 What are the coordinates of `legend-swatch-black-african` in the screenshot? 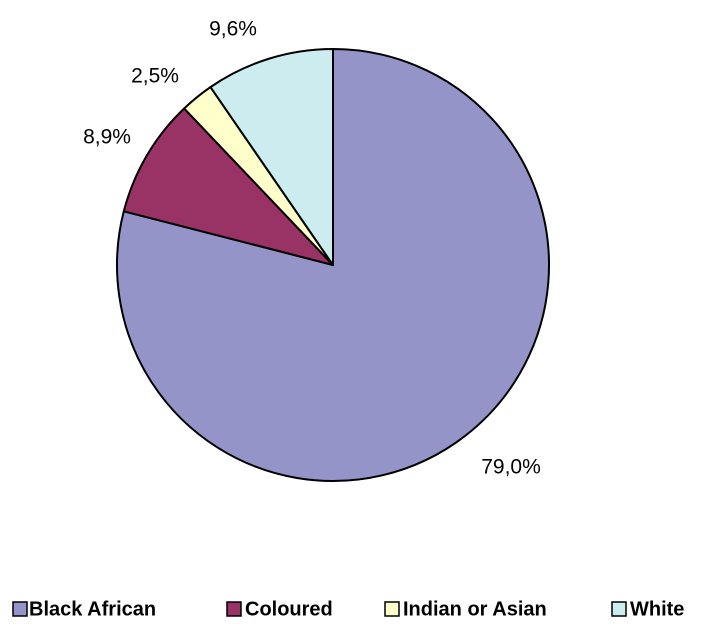 It's located at (20, 609).